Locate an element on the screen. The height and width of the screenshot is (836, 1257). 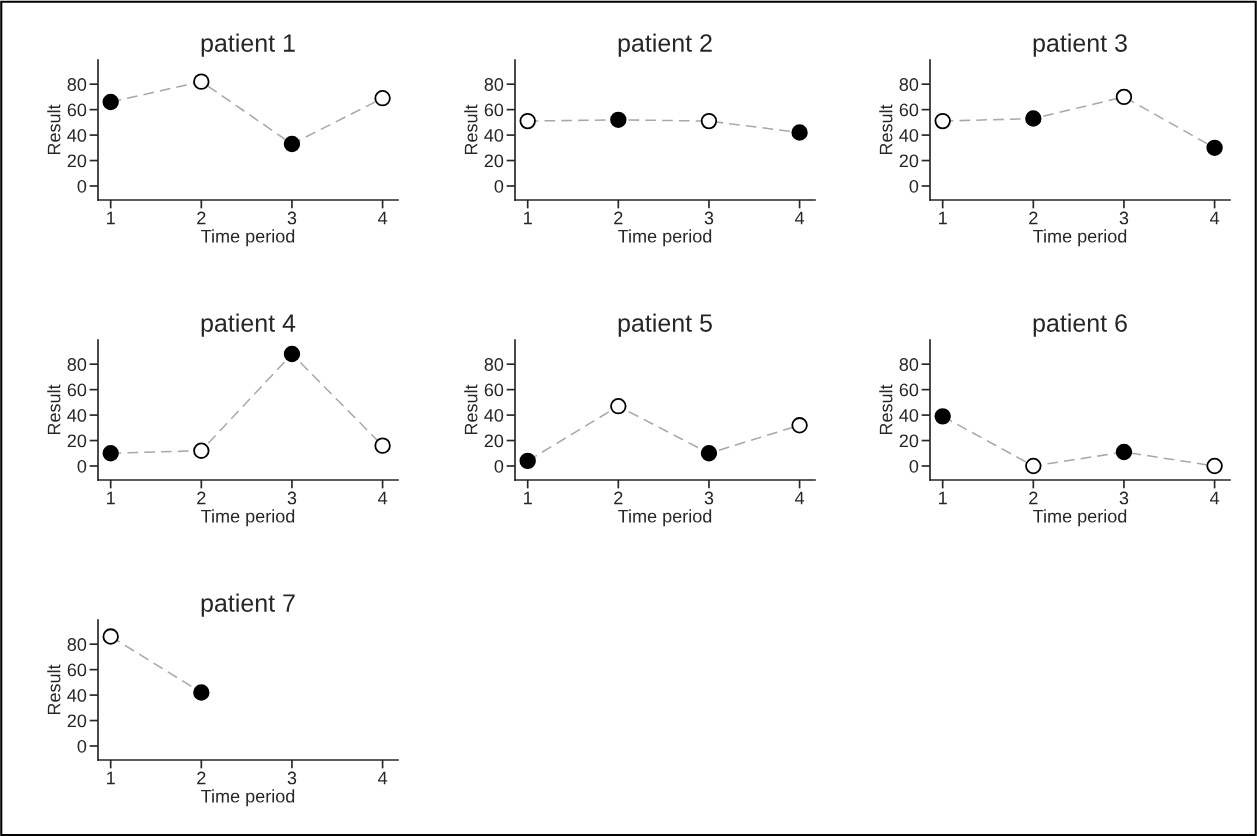
chart-title: patient 2 is located at coordinates (665, 45).